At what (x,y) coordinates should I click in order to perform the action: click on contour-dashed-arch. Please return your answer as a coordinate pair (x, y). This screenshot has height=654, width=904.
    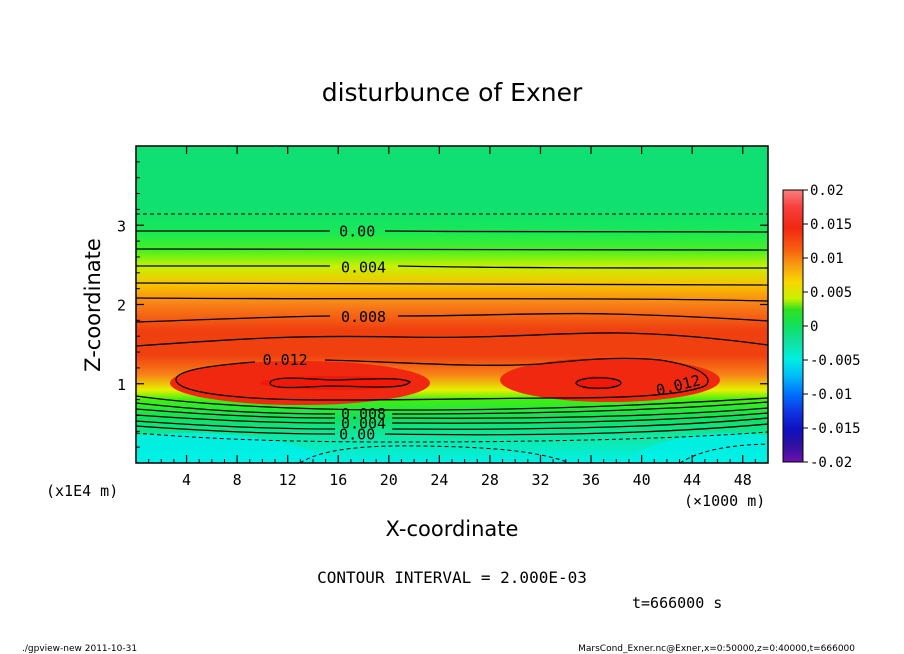
    Looking at the image, I should click on (435, 454).